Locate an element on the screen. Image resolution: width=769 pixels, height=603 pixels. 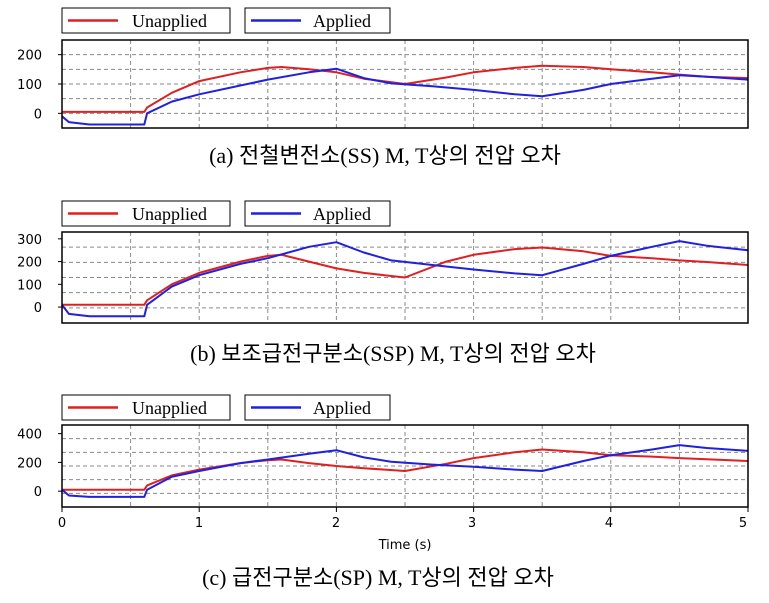
legend-box-applied is located at coordinates (317, 213).